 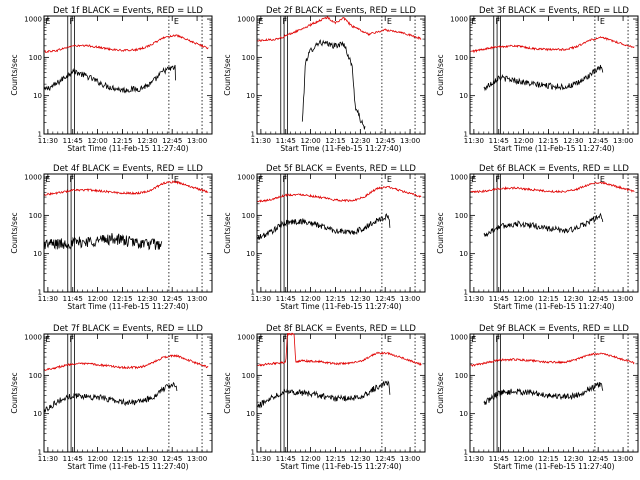 What do you see at coordinates (341, 329) in the screenshot?
I see `panel-title: Det 8f BLACK = Events, RED = LLD` at bounding box center [341, 329].